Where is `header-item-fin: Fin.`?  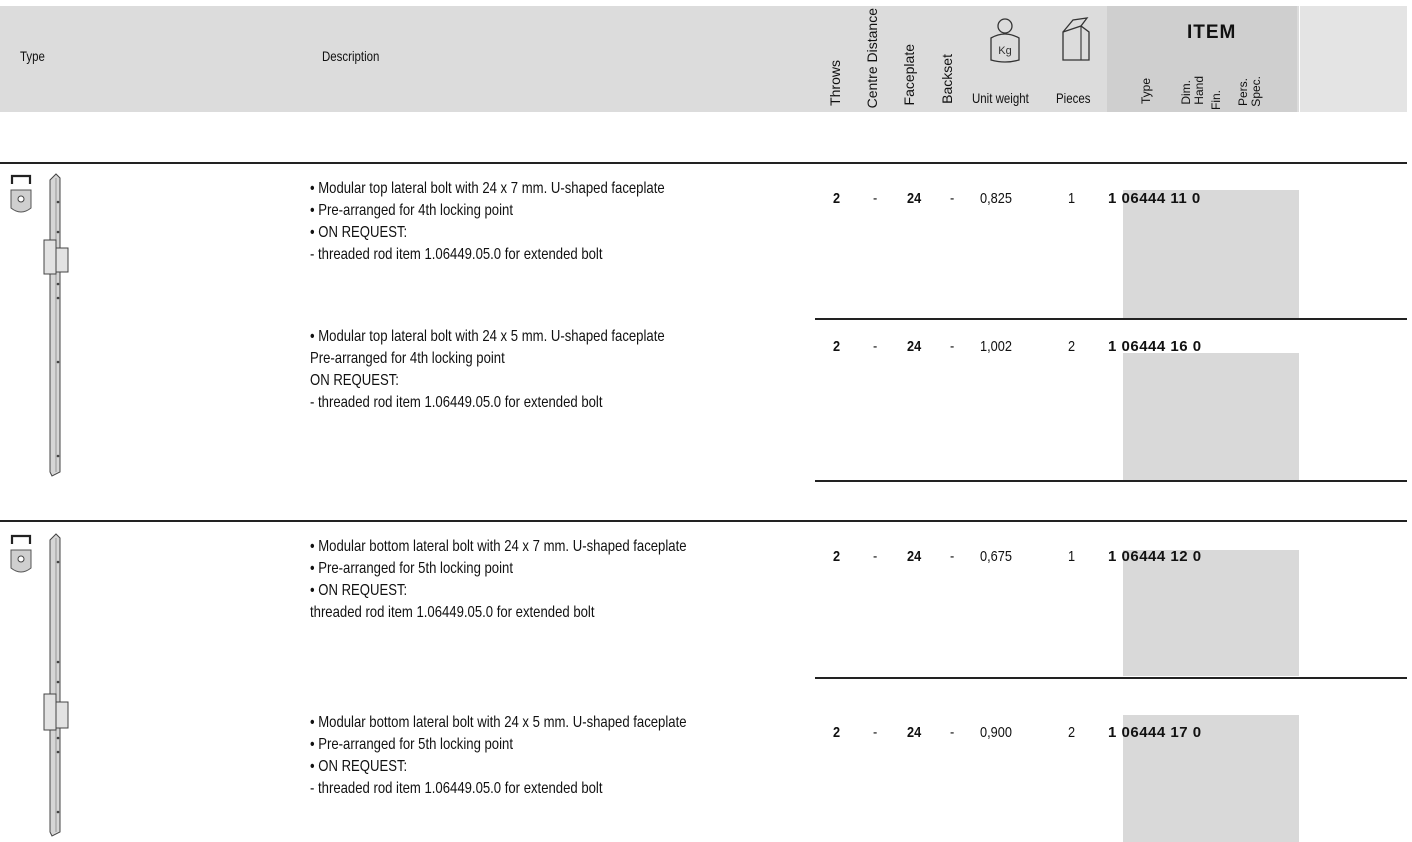 header-item-fin: Fin. is located at coordinates (1216, 100).